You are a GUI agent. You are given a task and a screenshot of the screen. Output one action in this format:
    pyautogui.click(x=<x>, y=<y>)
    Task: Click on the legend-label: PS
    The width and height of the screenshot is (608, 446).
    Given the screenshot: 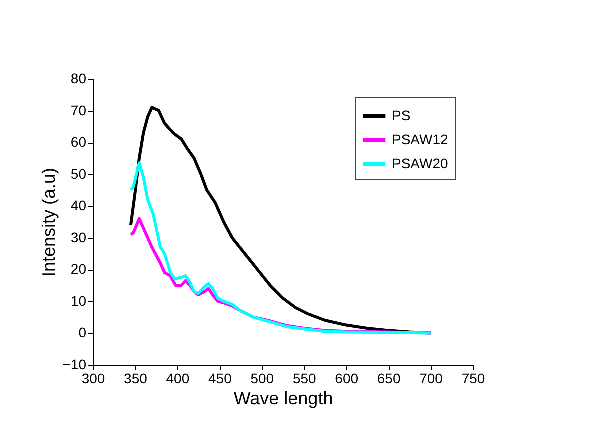 What is the action you would take?
    pyautogui.click(x=401, y=116)
    